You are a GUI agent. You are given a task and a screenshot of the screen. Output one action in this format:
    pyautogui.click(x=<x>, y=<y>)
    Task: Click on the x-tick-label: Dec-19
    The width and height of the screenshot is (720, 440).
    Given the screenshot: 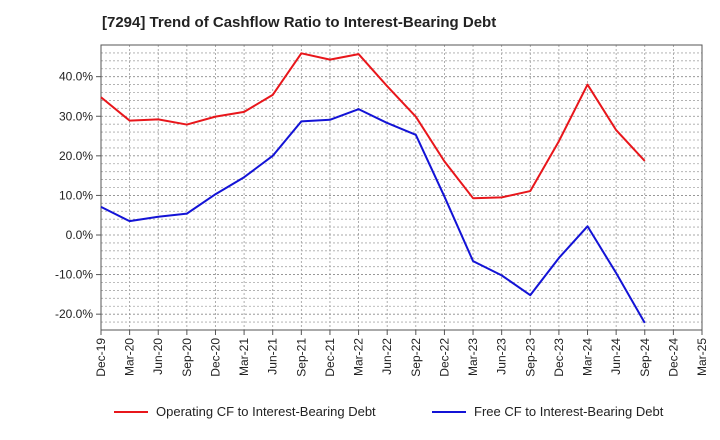 What is the action you would take?
    pyautogui.click(x=101, y=357)
    